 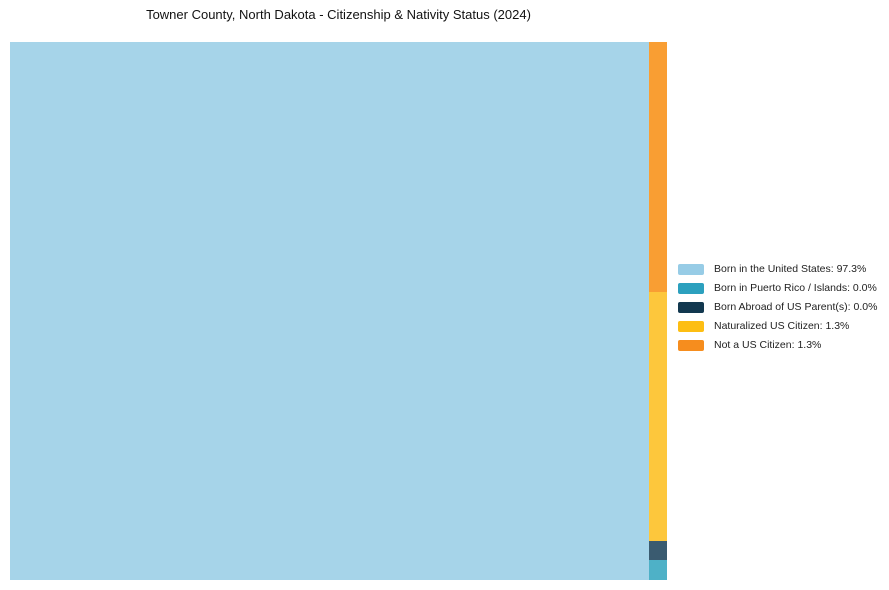 I want to click on treemap-strip, so click(x=657, y=311).